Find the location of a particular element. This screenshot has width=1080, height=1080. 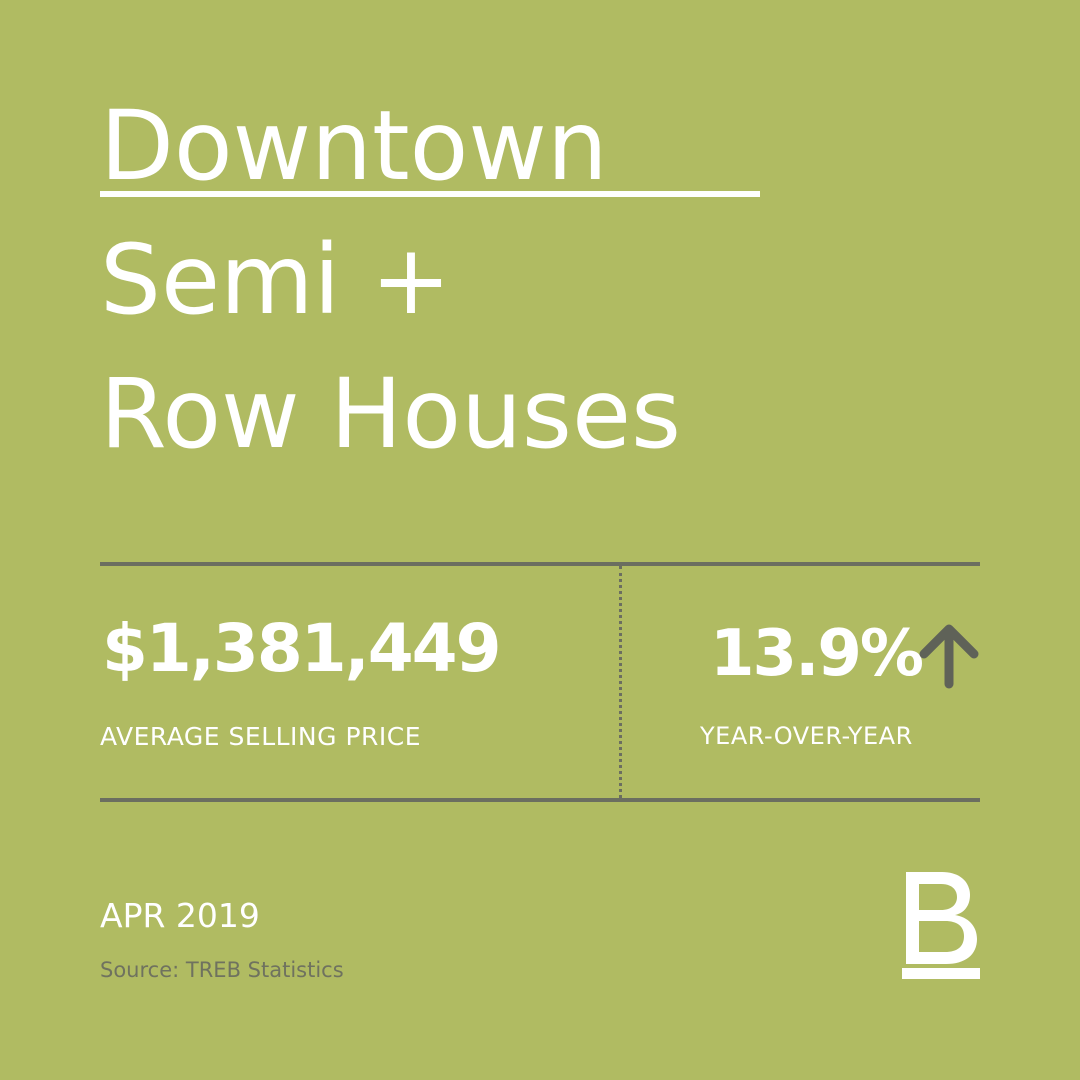

stats-top-rule is located at coordinates (540, 564).